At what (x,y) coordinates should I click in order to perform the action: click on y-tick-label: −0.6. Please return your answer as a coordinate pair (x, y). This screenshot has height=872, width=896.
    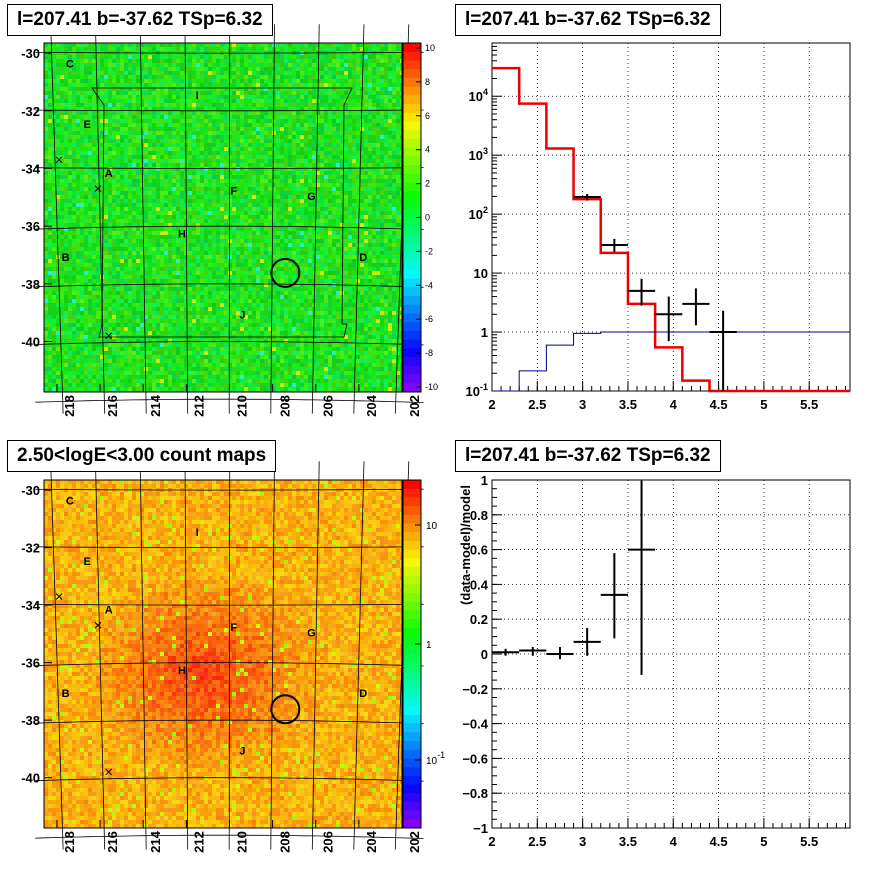
    Looking at the image, I should click on (475, 758).